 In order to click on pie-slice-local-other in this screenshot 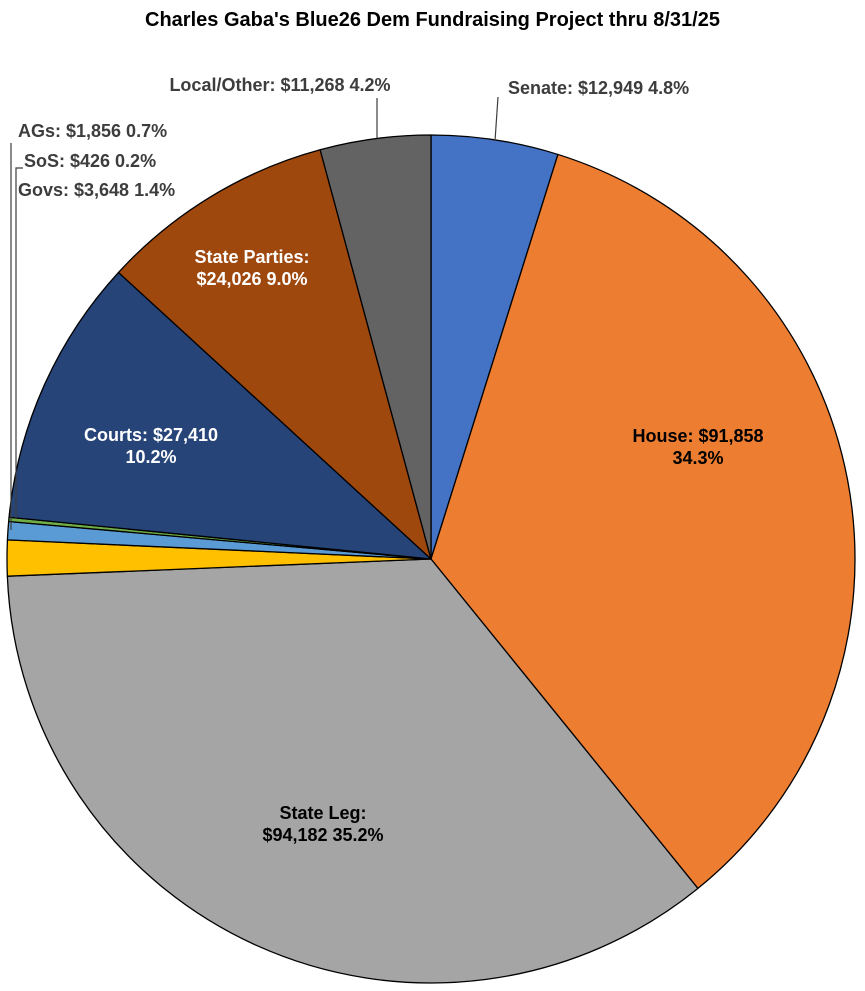, I will do `click(375, 347)`.